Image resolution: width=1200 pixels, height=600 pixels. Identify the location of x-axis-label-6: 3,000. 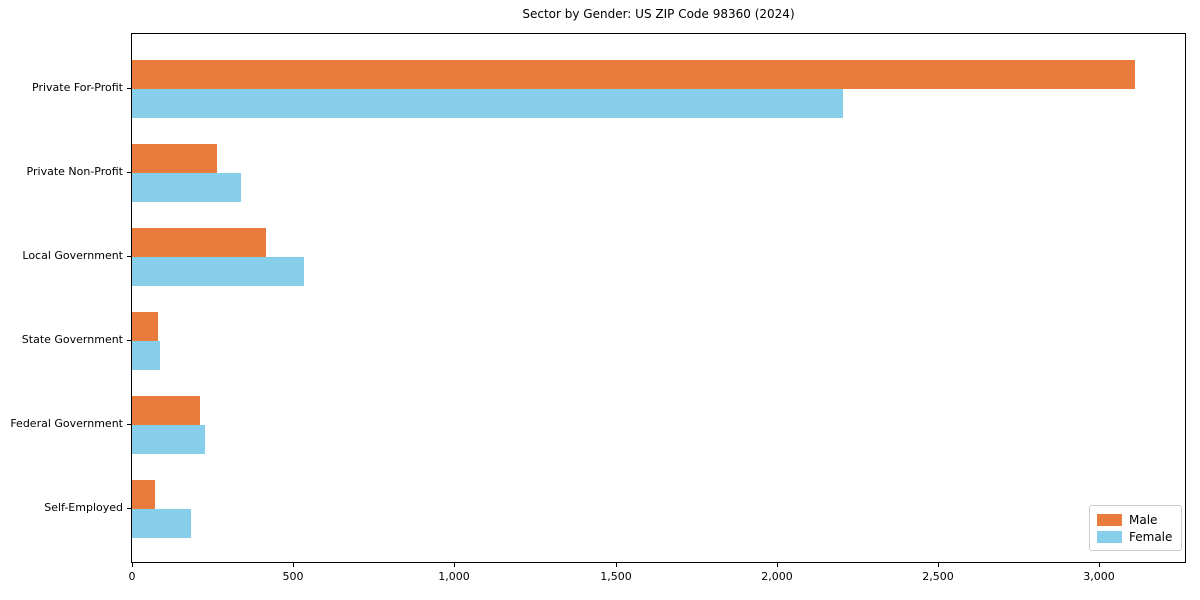
(1099, 576).